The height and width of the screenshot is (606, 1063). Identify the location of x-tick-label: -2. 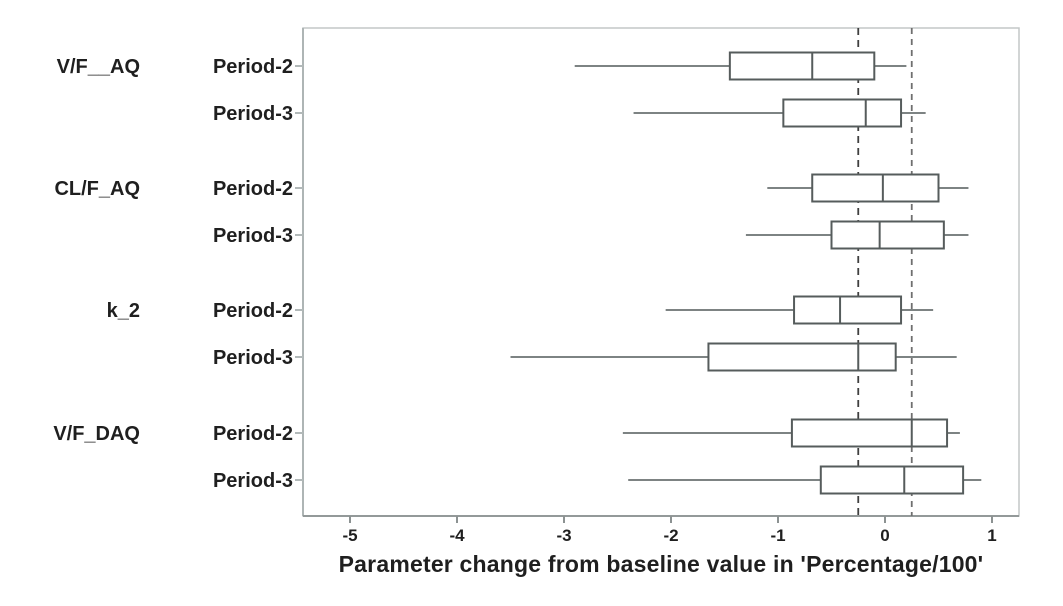
(670, 535).